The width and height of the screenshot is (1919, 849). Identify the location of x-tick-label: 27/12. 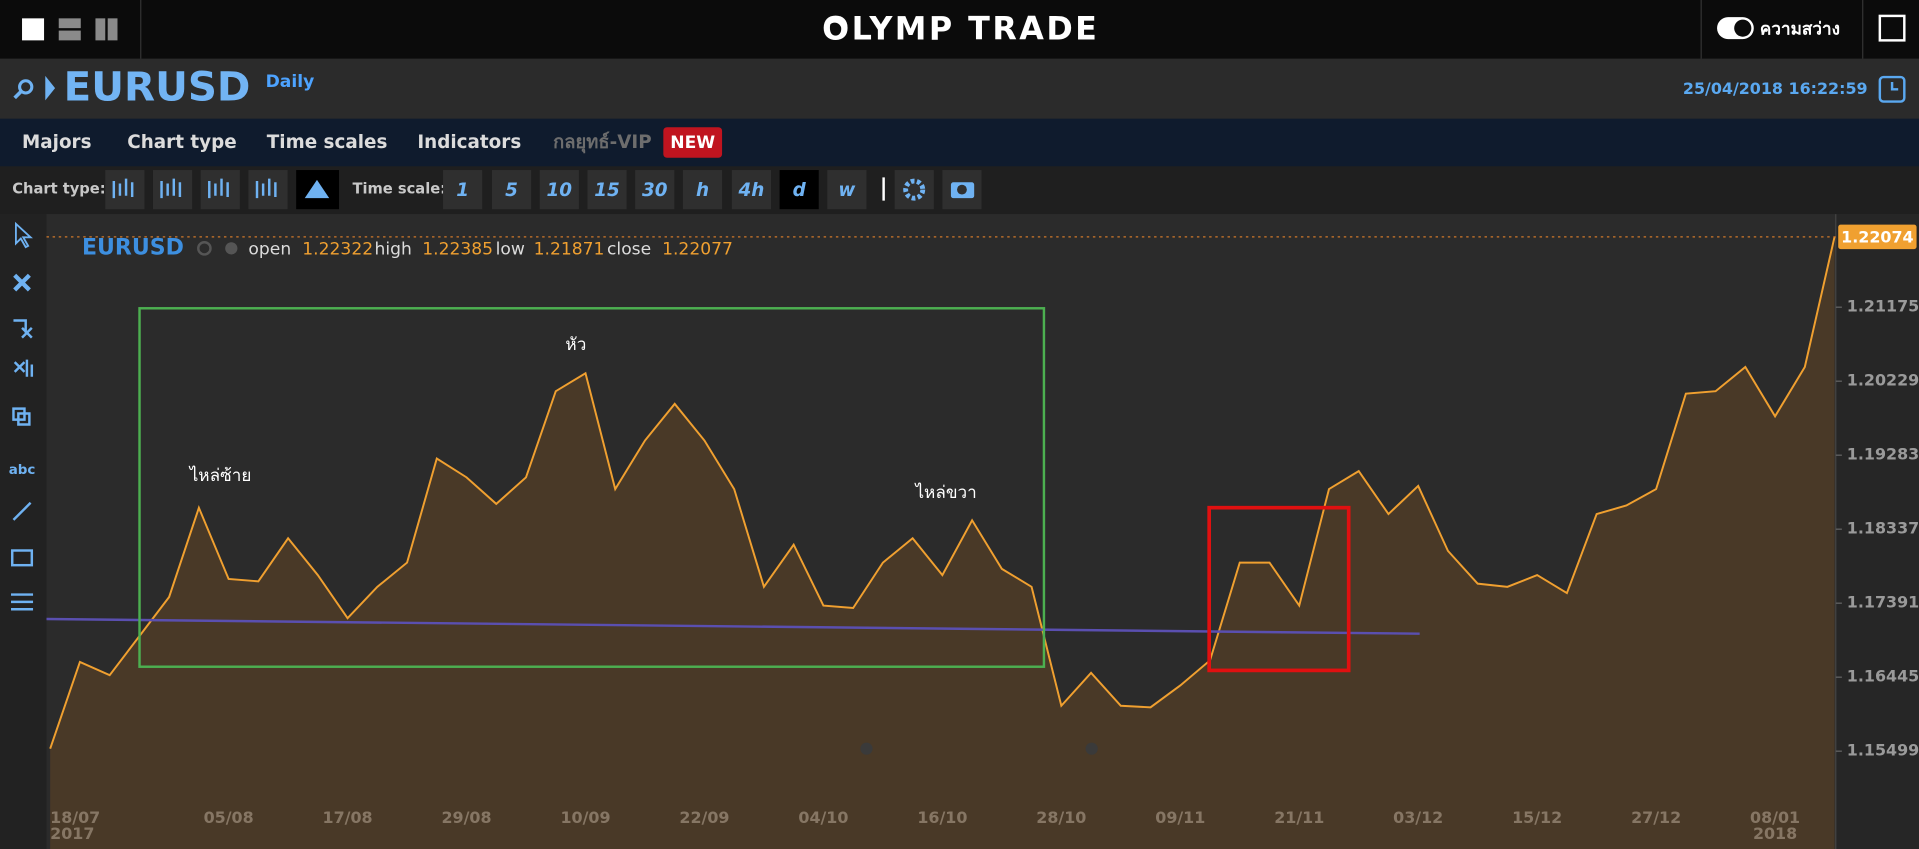
(1656, 817).